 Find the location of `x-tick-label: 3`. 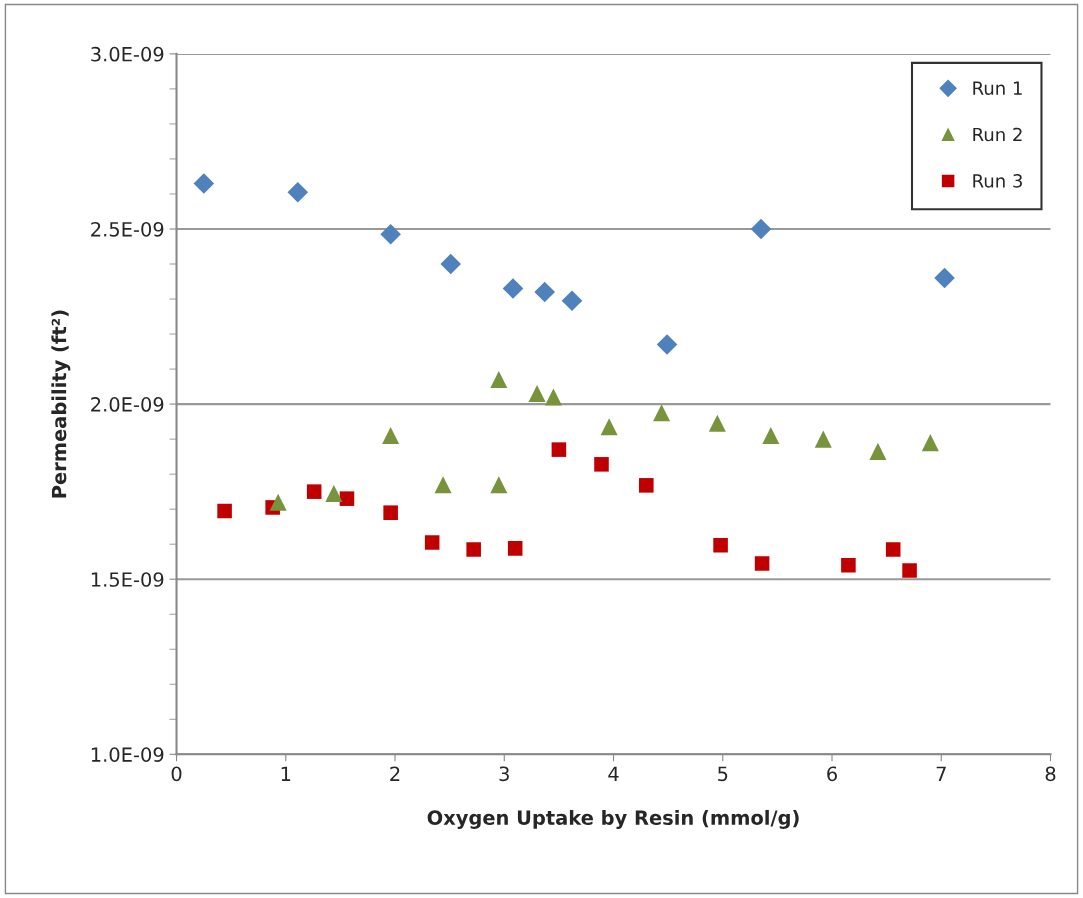

x-tick-label: 3 is located at coordinates (504, 774).